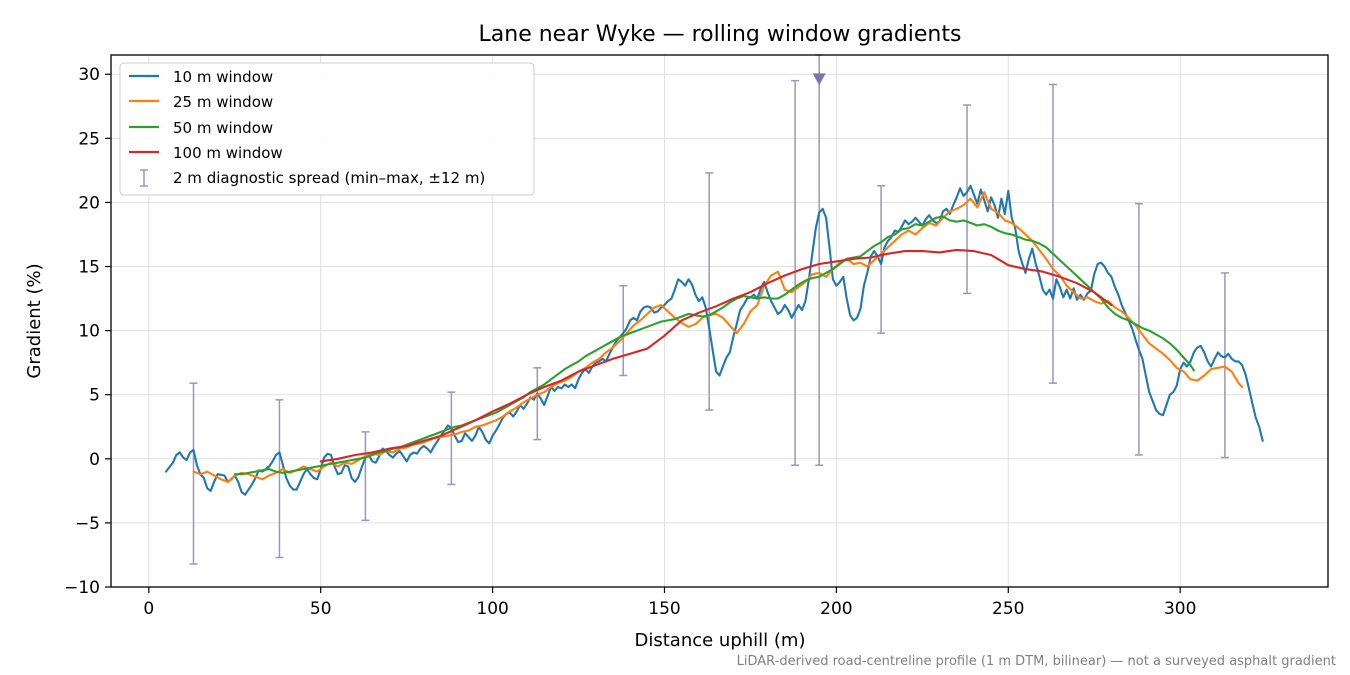 This screenshot has height=675, width=1350. I want to click on legend-label-50m: 50 m window, so click(223, 128).